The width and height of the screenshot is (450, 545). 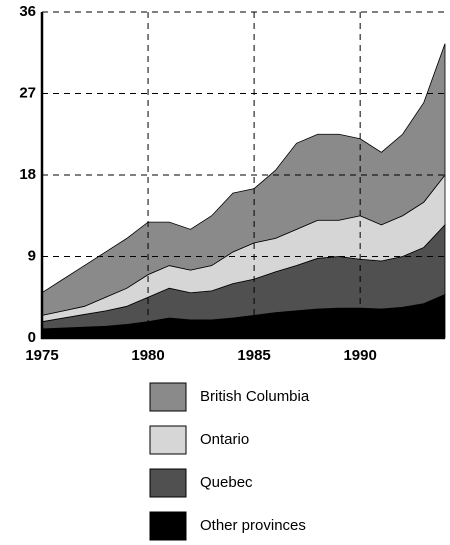 What do you see at coordinates (27, 174) in the screenshot?
I see `y-tick-label: 18` at bounding box center [27, 174].